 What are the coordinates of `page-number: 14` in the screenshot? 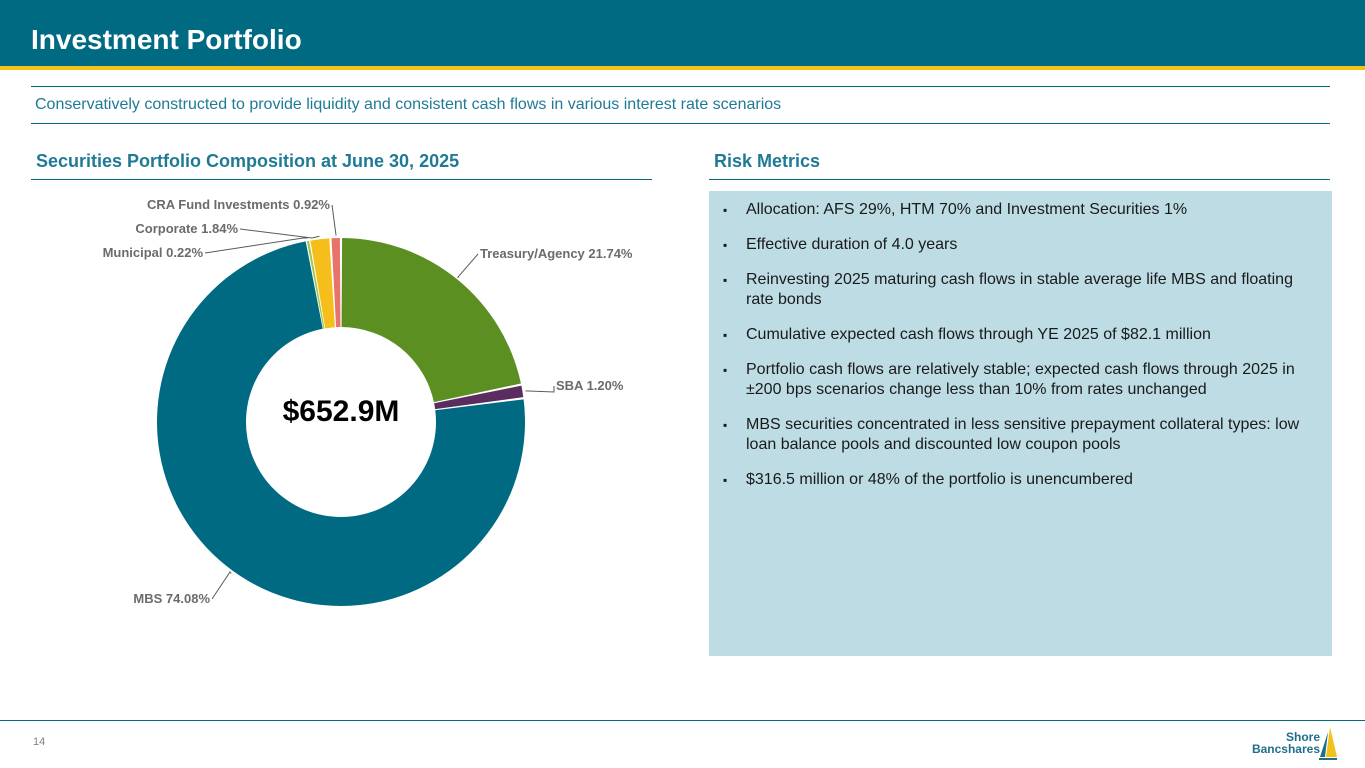 It's located at (39, 742).